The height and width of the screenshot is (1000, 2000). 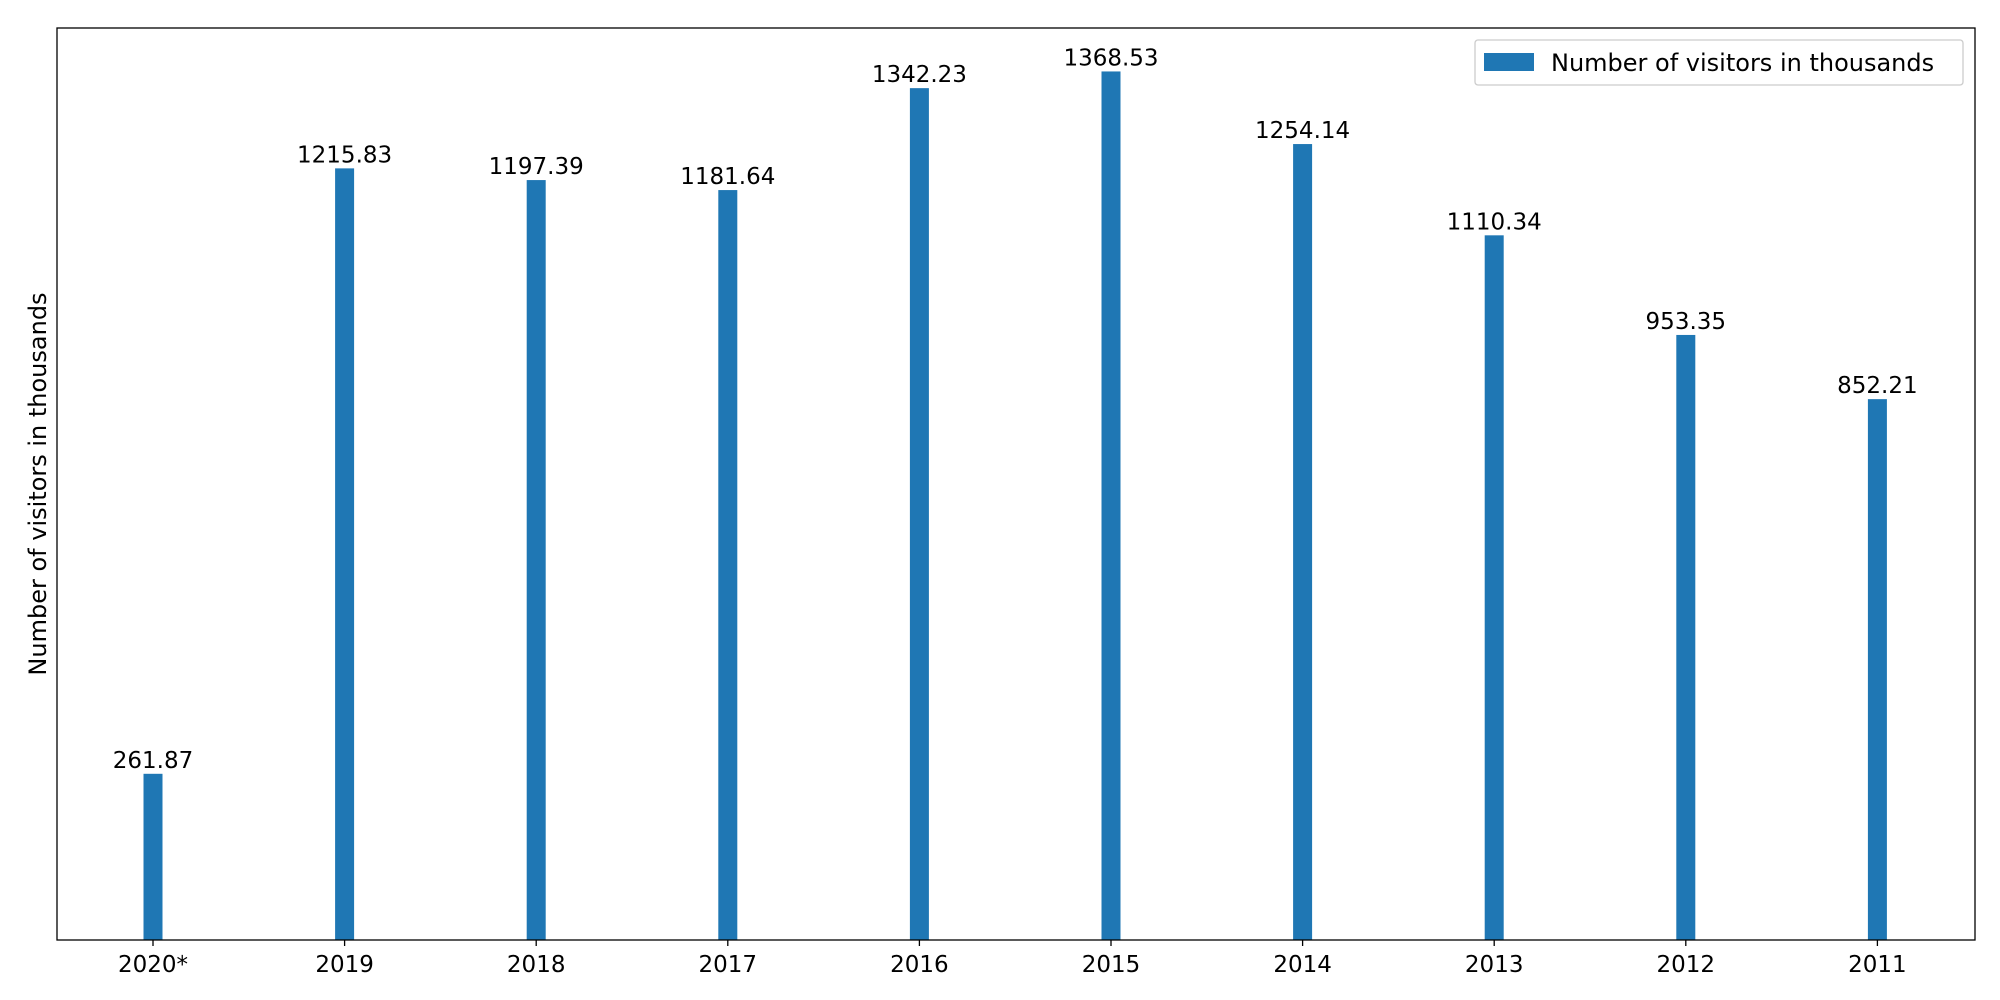 What do you see at coordinates (153, 965) in the screenshot?
I see `x-tick-label-2020*: 2020*` at bounding box center [153, 965].